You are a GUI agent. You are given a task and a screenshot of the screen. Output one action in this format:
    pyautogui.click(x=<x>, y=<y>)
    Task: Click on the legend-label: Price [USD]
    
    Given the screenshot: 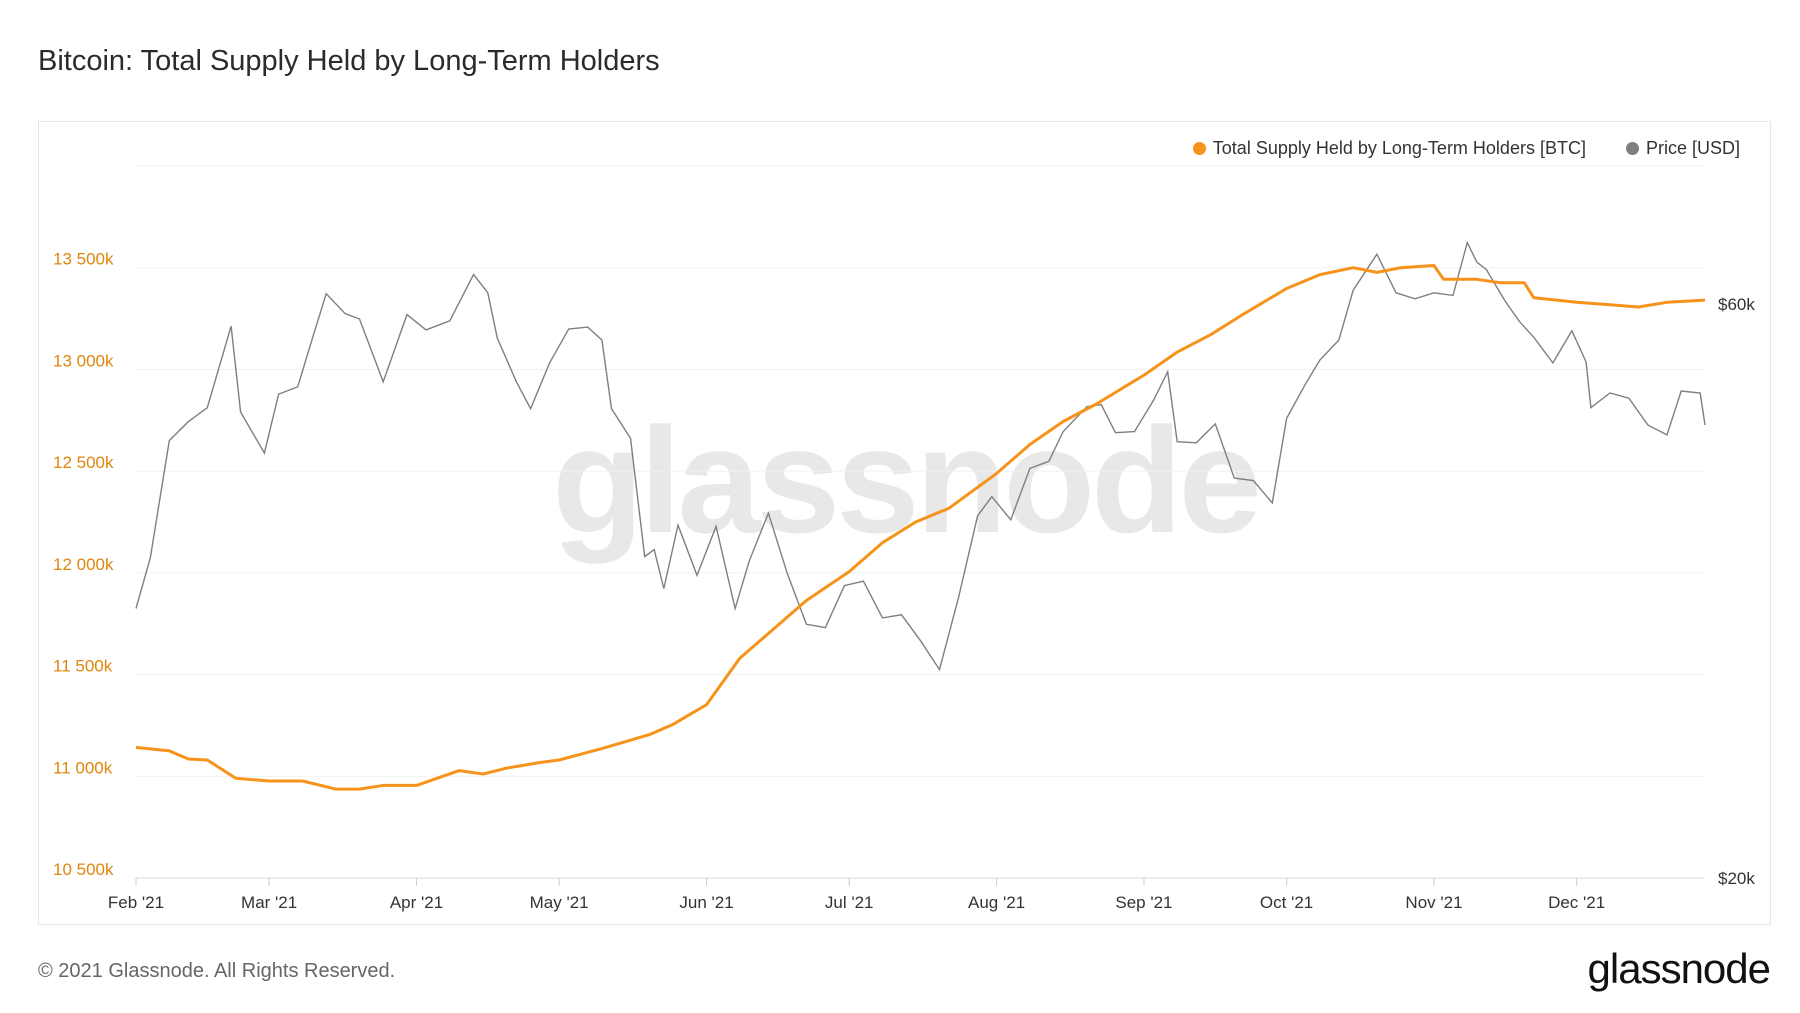 What is the action you would take?
    pyautogui.click(x=1692, y=148)
    